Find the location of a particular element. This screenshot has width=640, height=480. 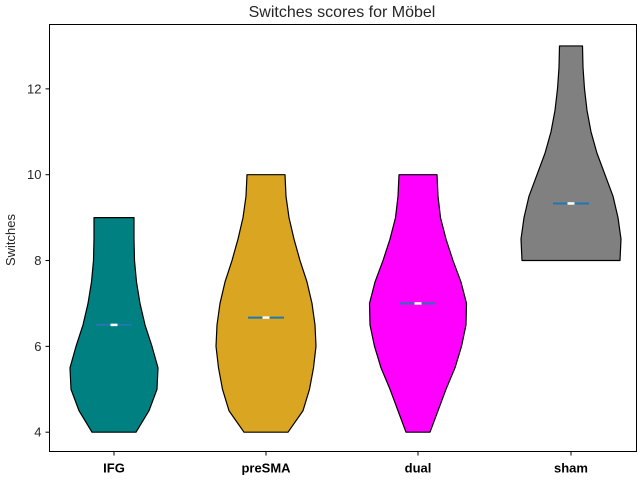

y-tick-label: 6 is located at coordinates (37, 346).